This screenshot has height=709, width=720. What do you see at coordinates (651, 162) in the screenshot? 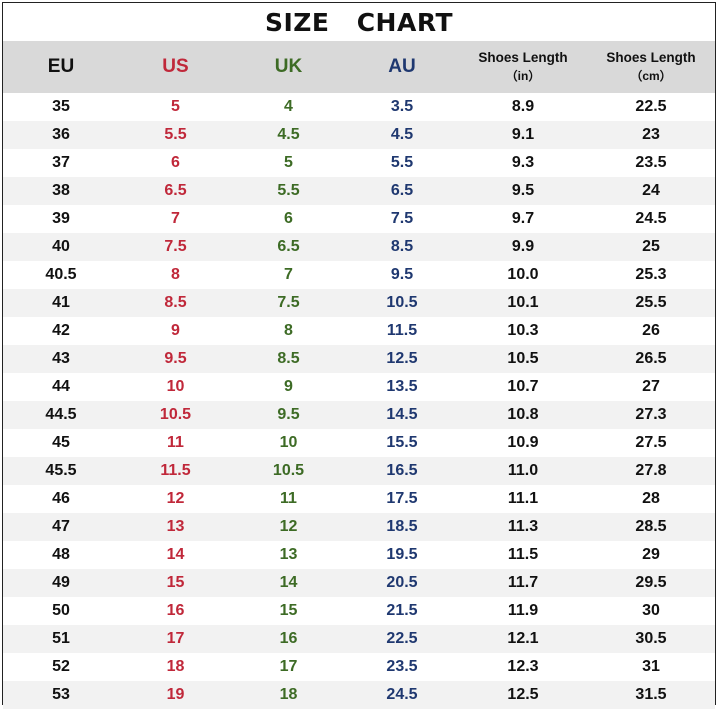
I see `cell-length-cm: 23.5` at bounding box center [651, 162].